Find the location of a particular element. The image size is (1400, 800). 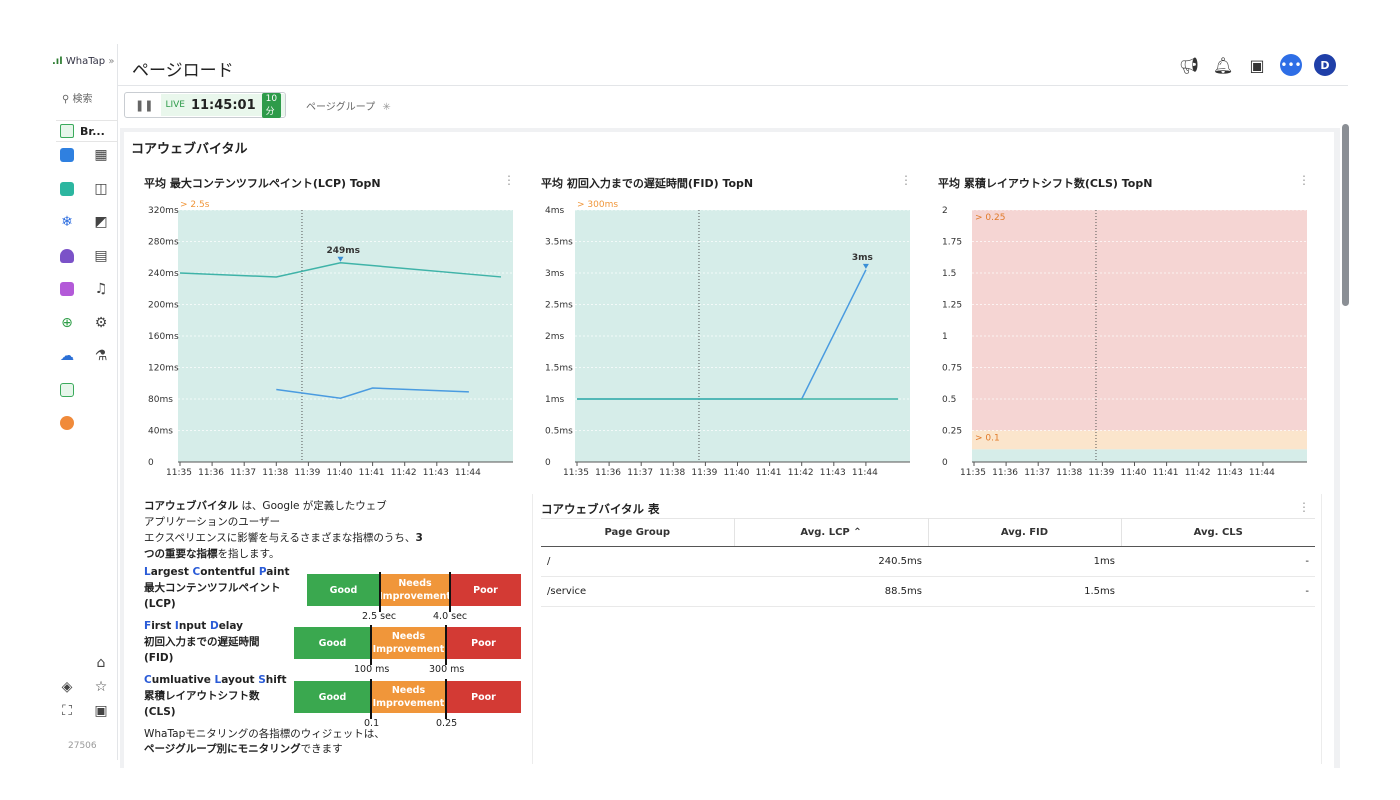

intro-bold-3: つの重要な指標 is located at coordinates (181, 554).